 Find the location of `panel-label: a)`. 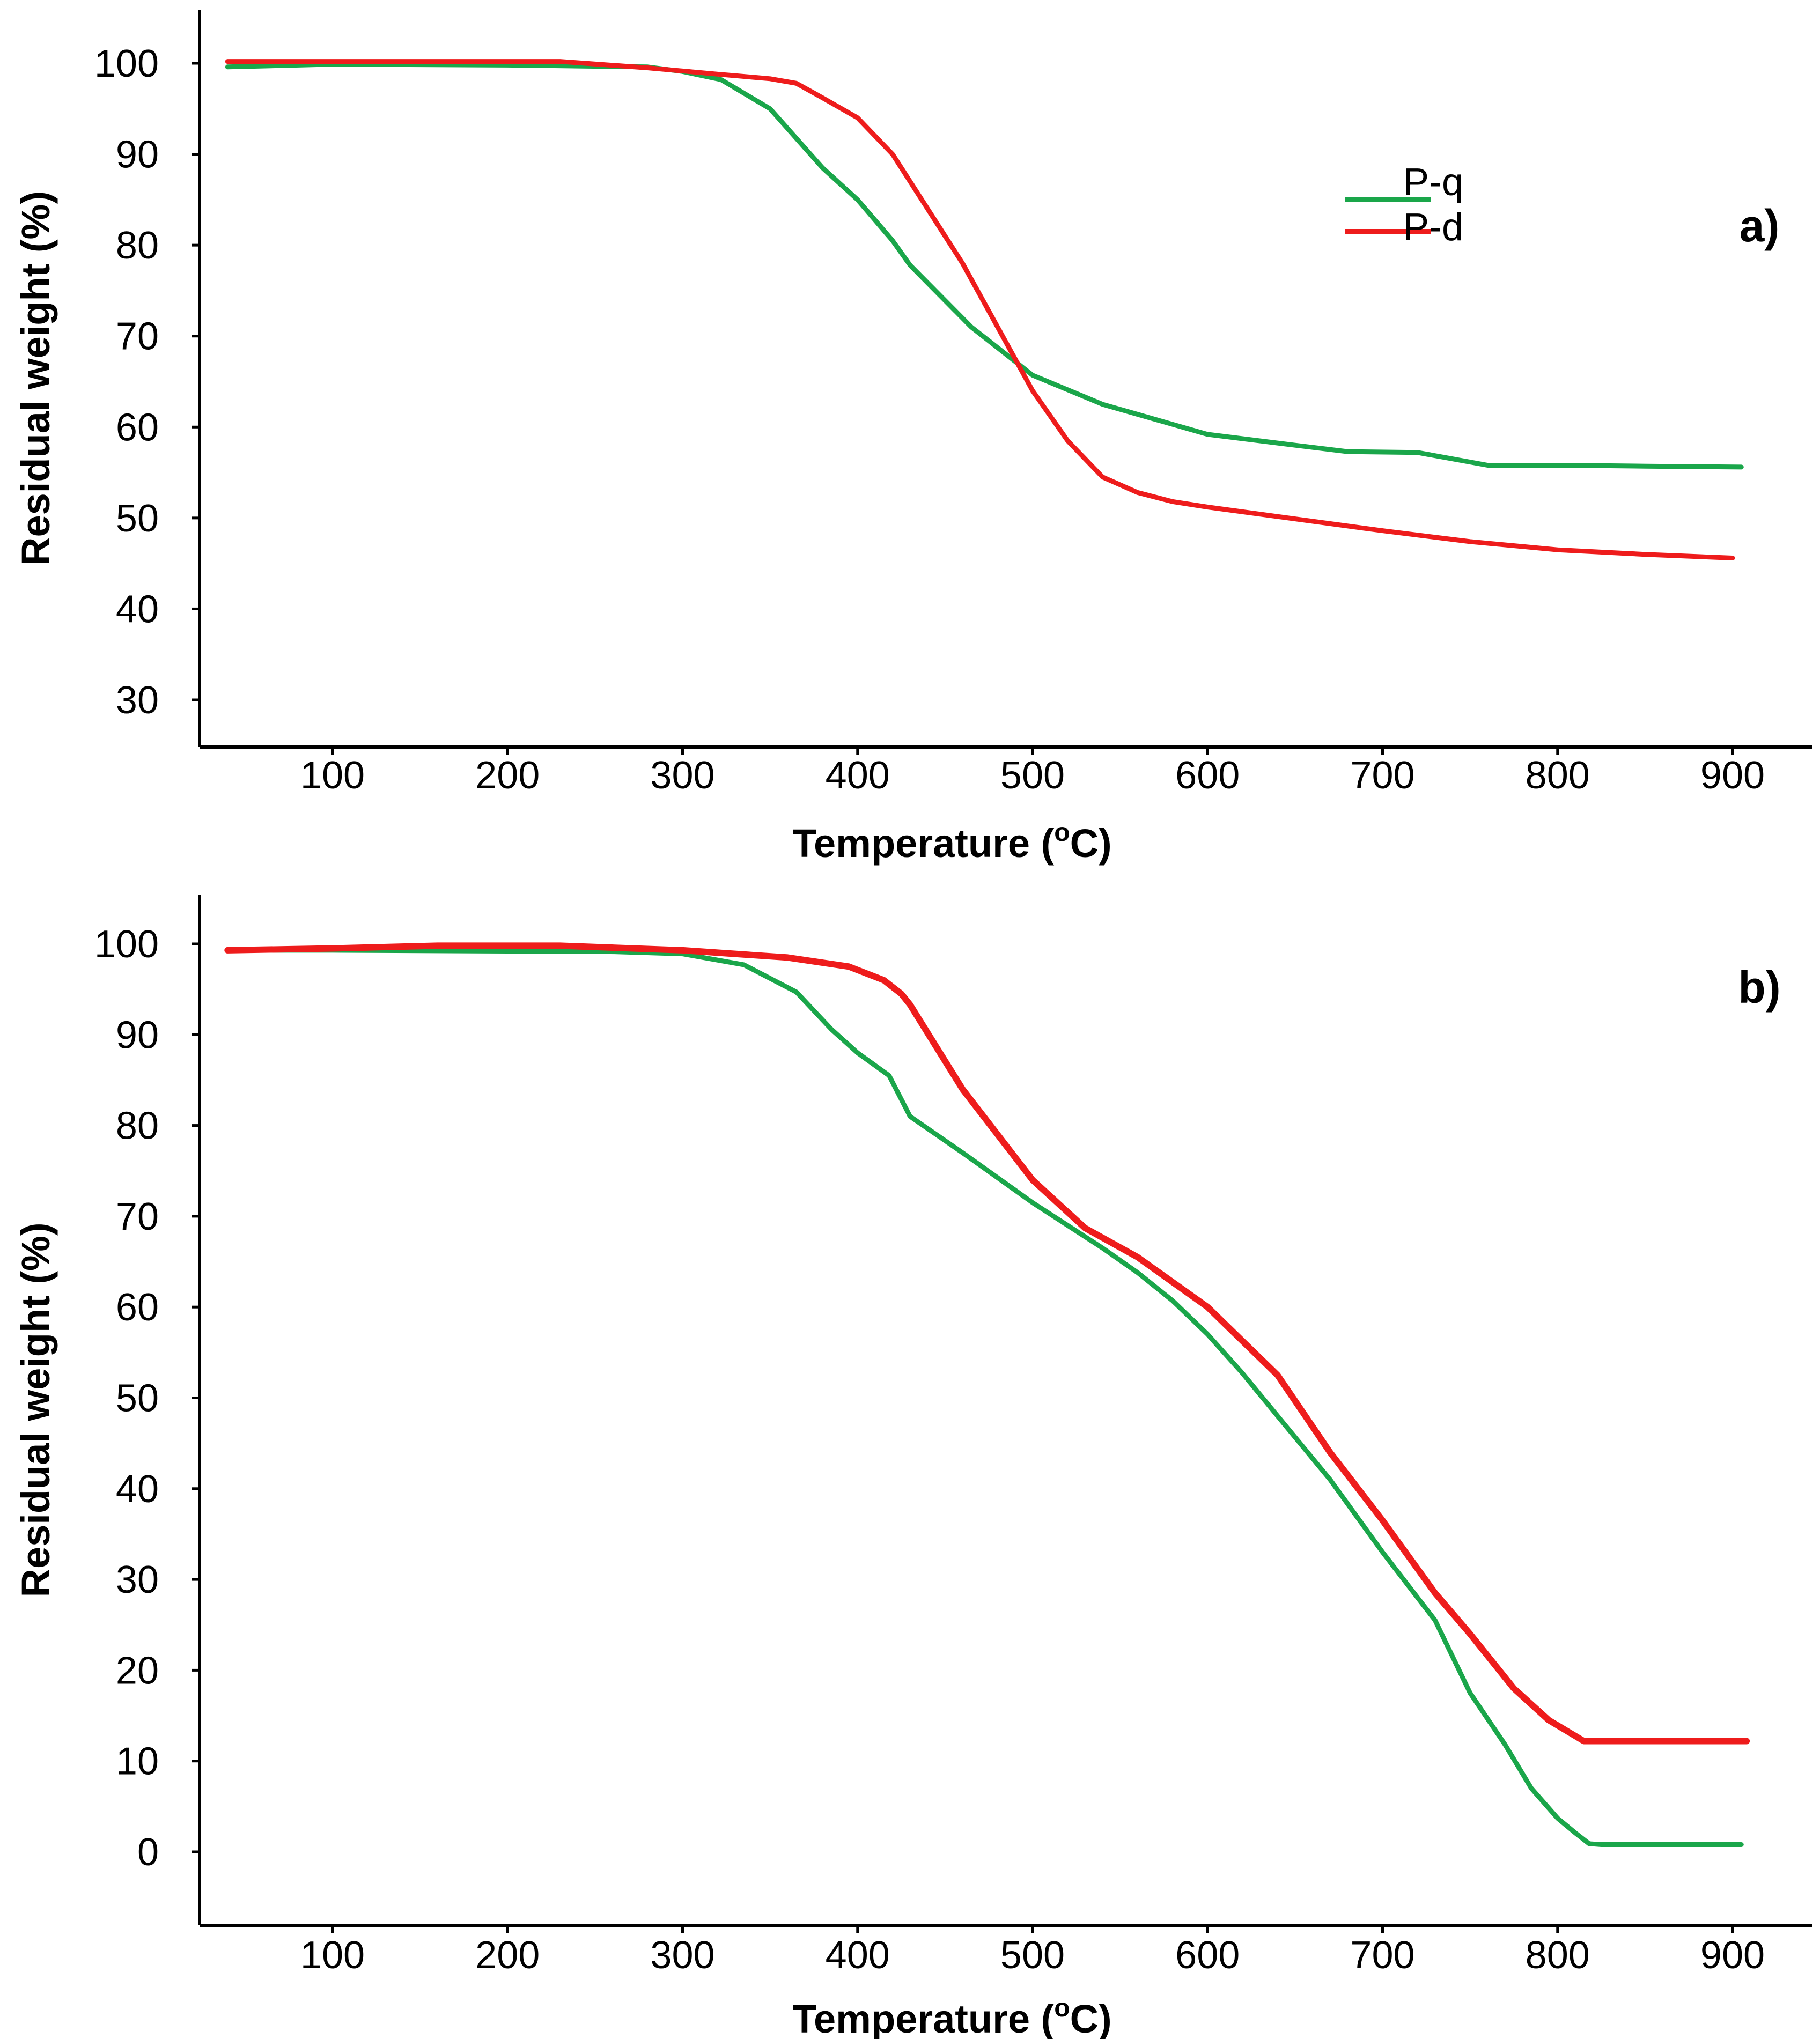

panel-label: a) is located at coordinates (1760, 226).